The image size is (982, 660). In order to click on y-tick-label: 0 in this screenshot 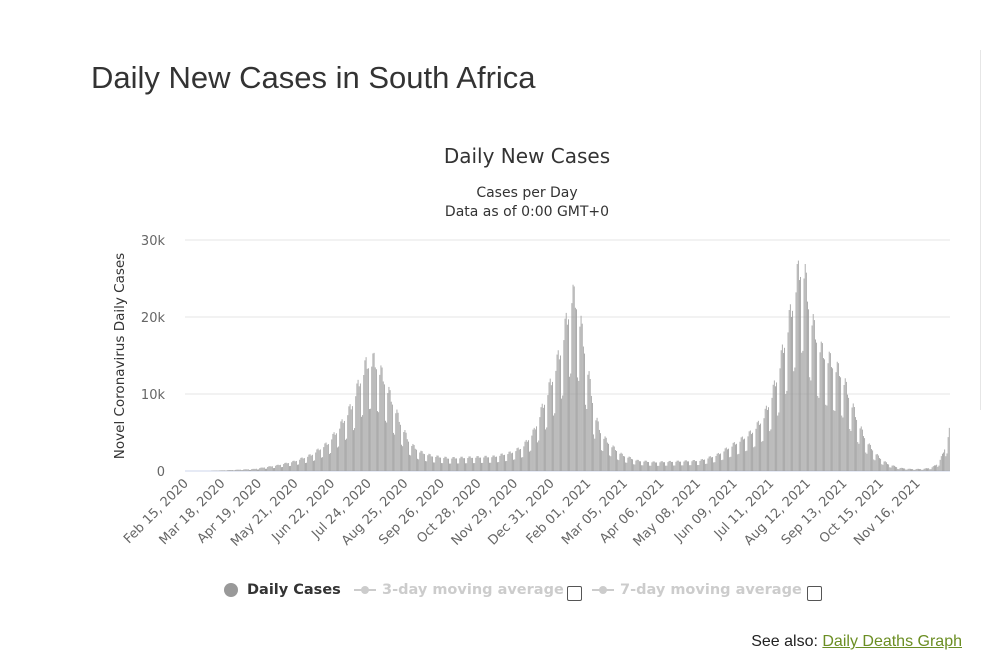, I will do `click(161, 472)`.